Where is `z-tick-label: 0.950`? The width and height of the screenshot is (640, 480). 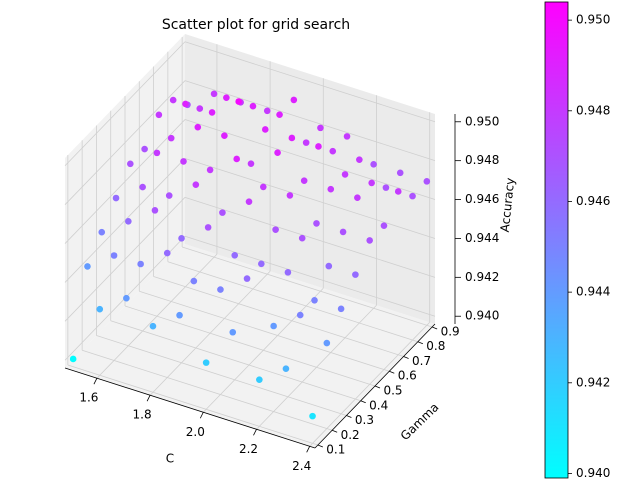 z-tick-label: 0.950 is located at coordinates (482, 121).